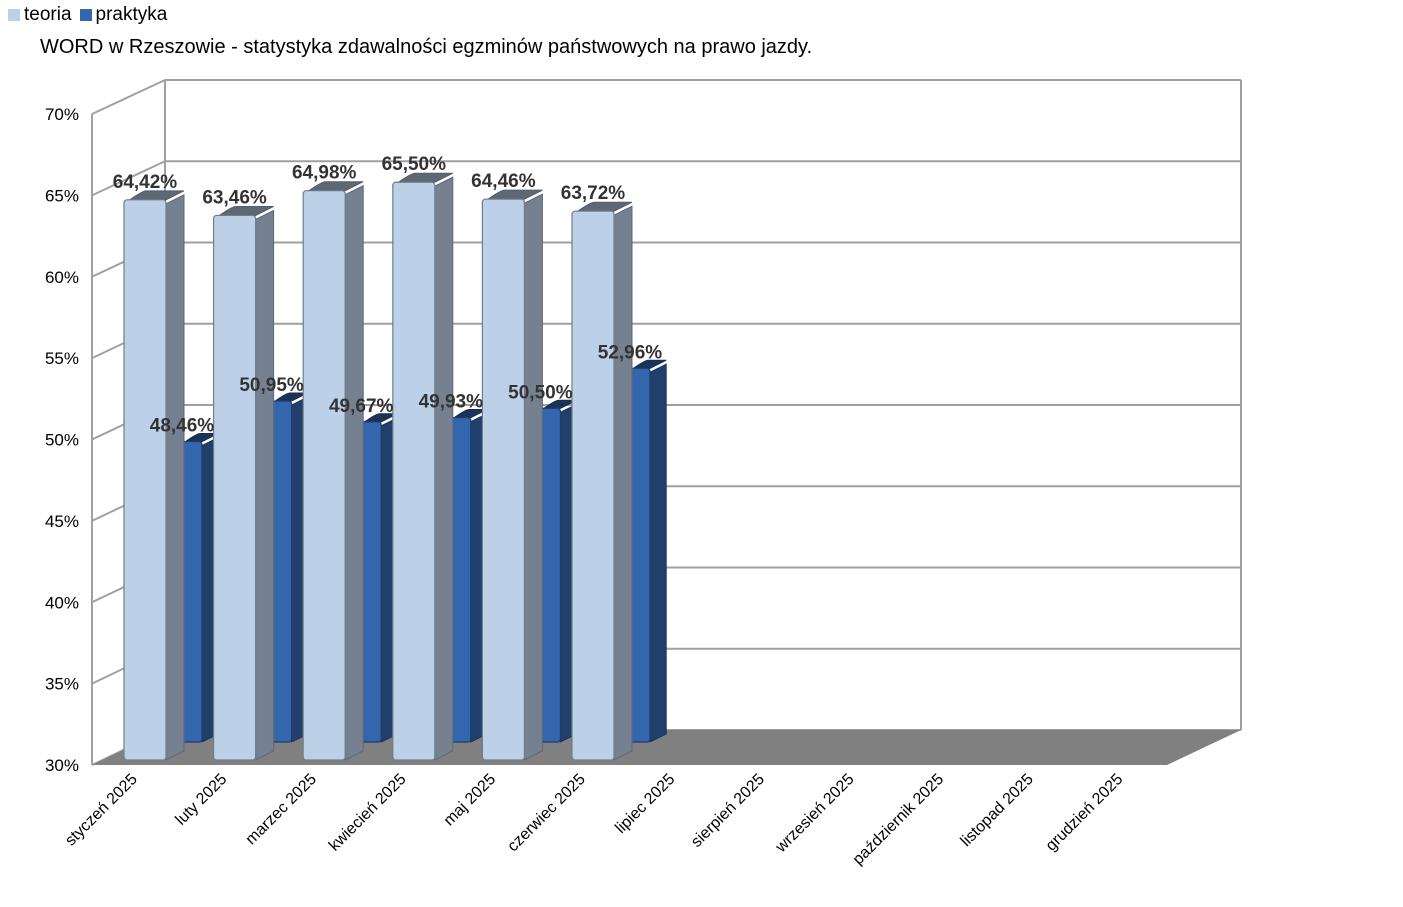 This screenshot has width=1403, height=907. Describe the element at coordinates (62, 684) in the screenshot. I see `y-tick-label: 35%` at that location.